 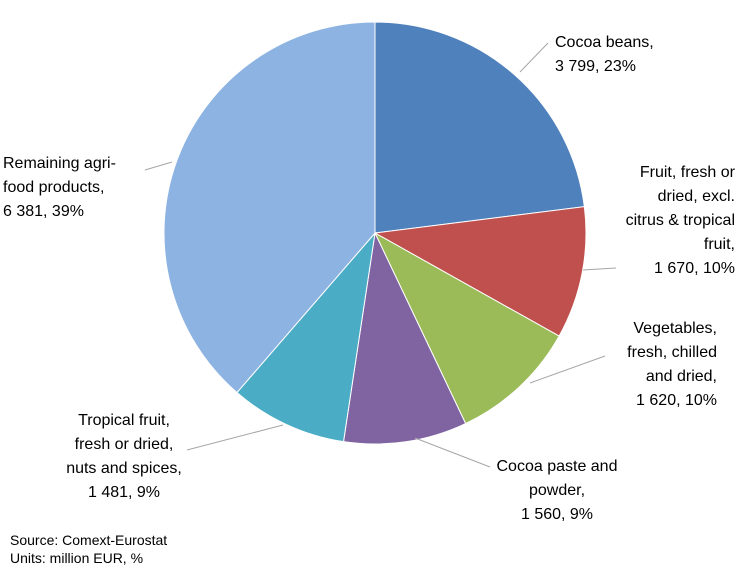 I want to click on slice-label-line: and dried,, so click(x=681, y=376).